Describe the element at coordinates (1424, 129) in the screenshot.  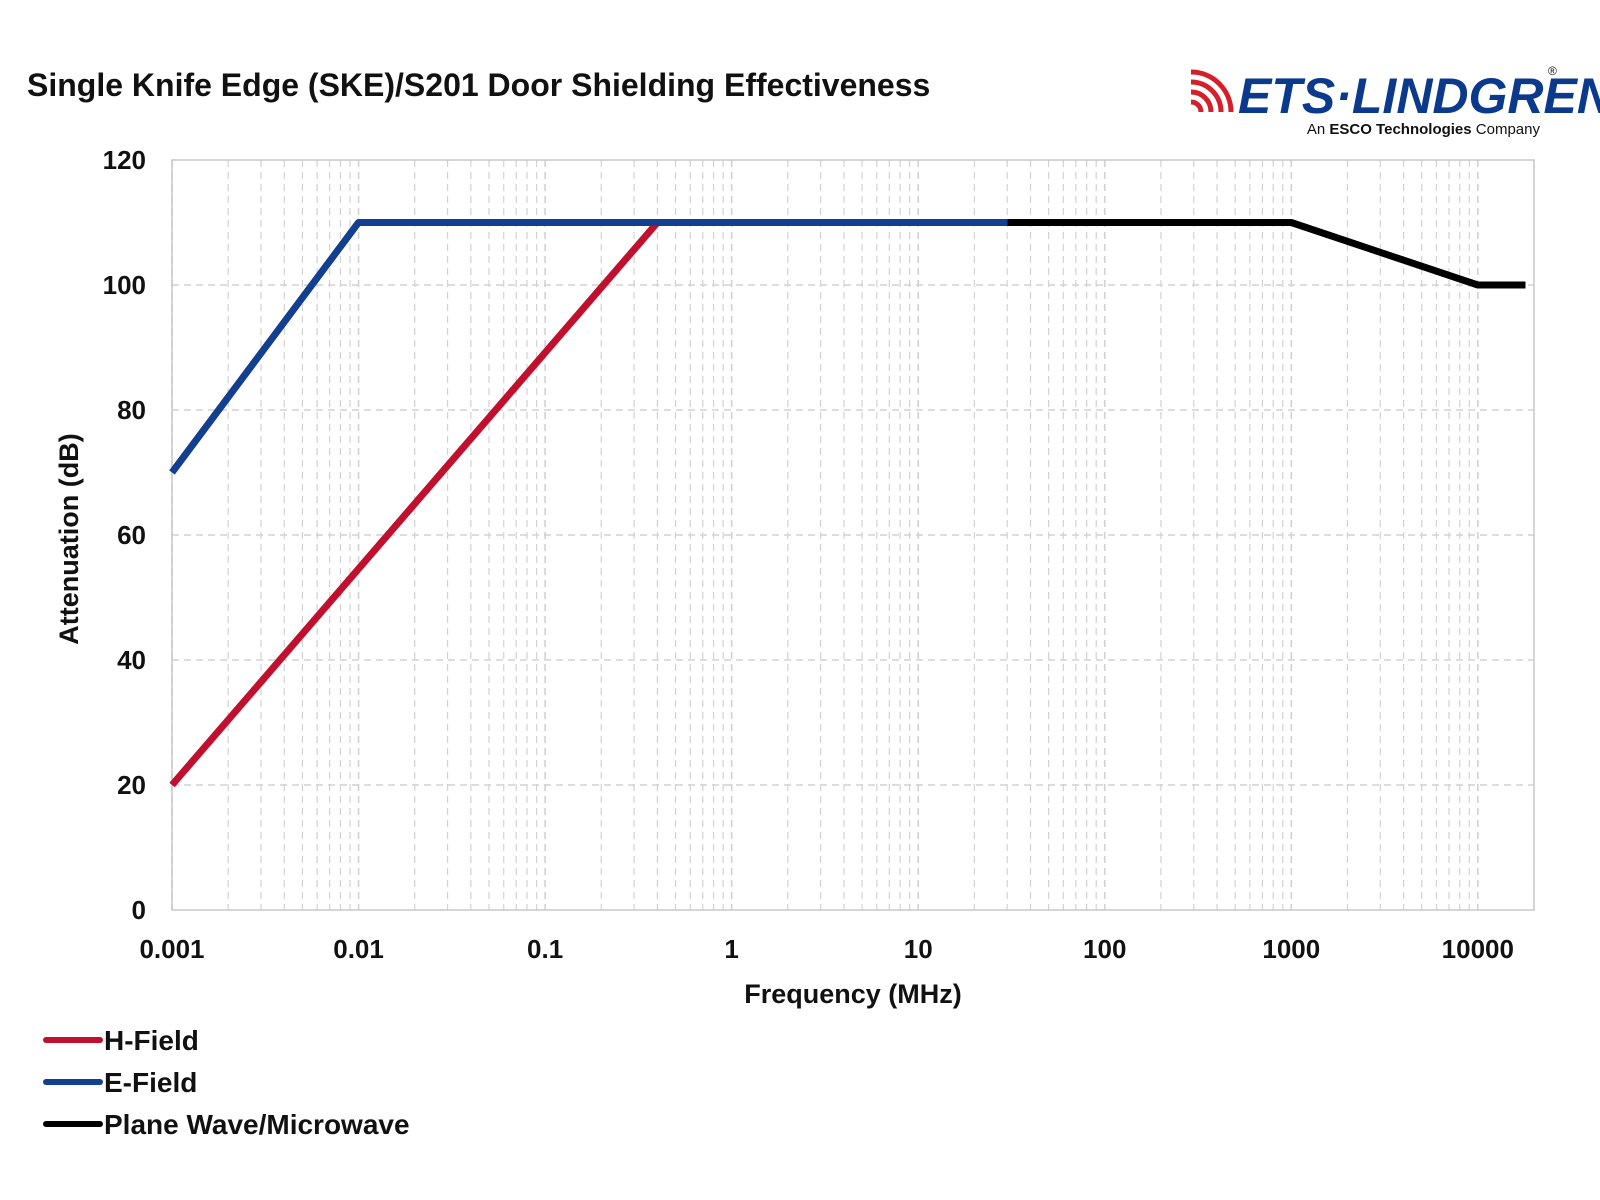
I see `logo-tagline: An ESCO Technologies Company` at that location.